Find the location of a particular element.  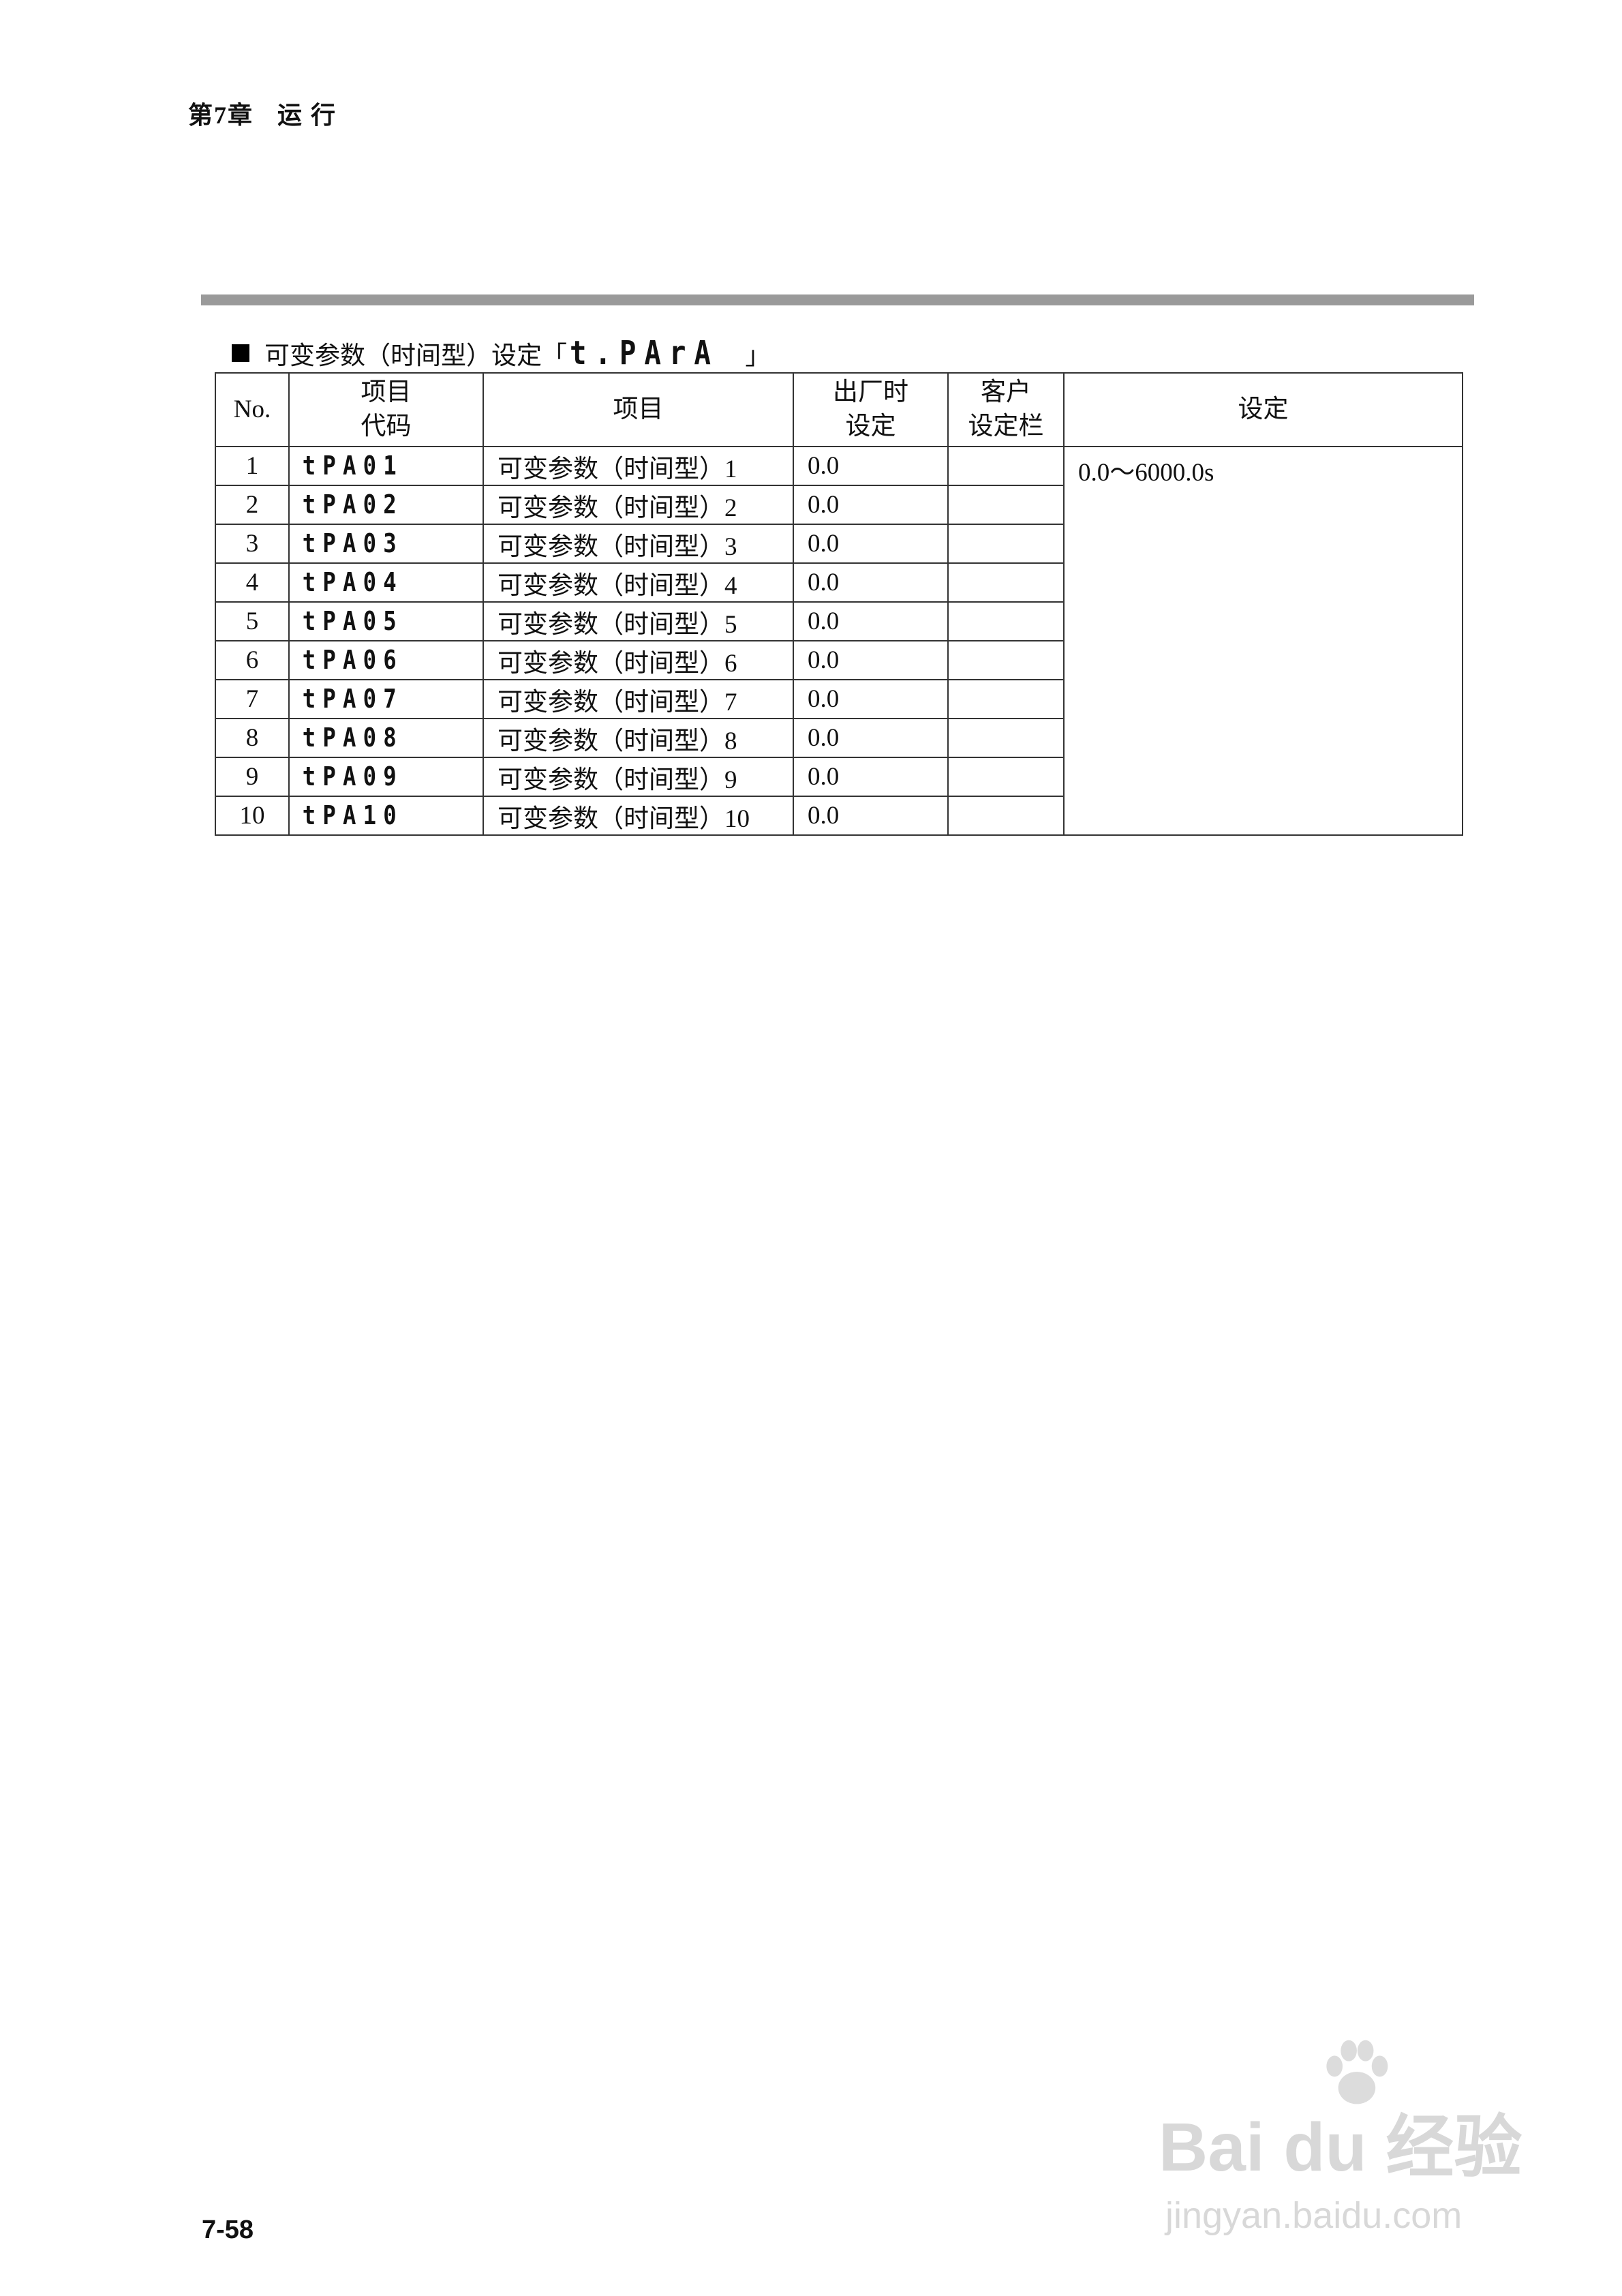

row-no: 1 is located at coordinates (252, 466).